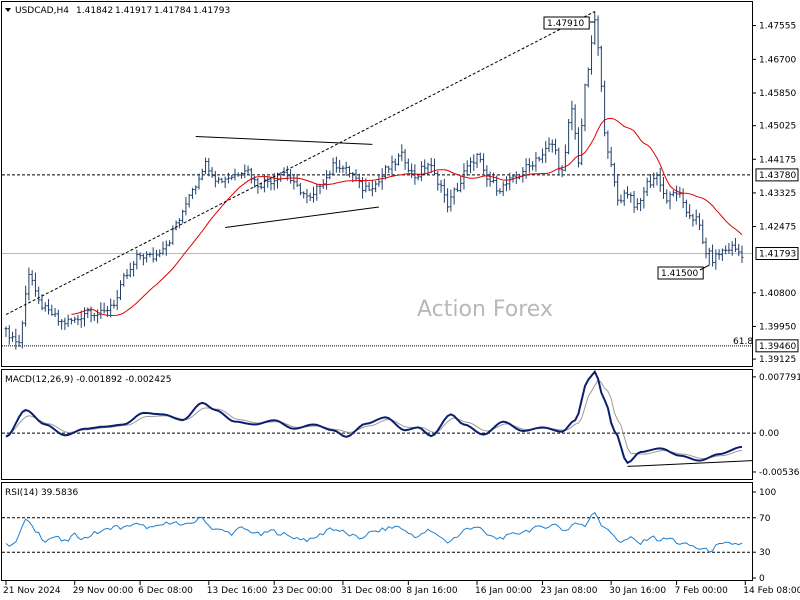 The image size is (800, 600). Describe the element at coordinates (302, 591) in the screenshot. I see `x-tick-label: 23 Dec 00:00` at that location.